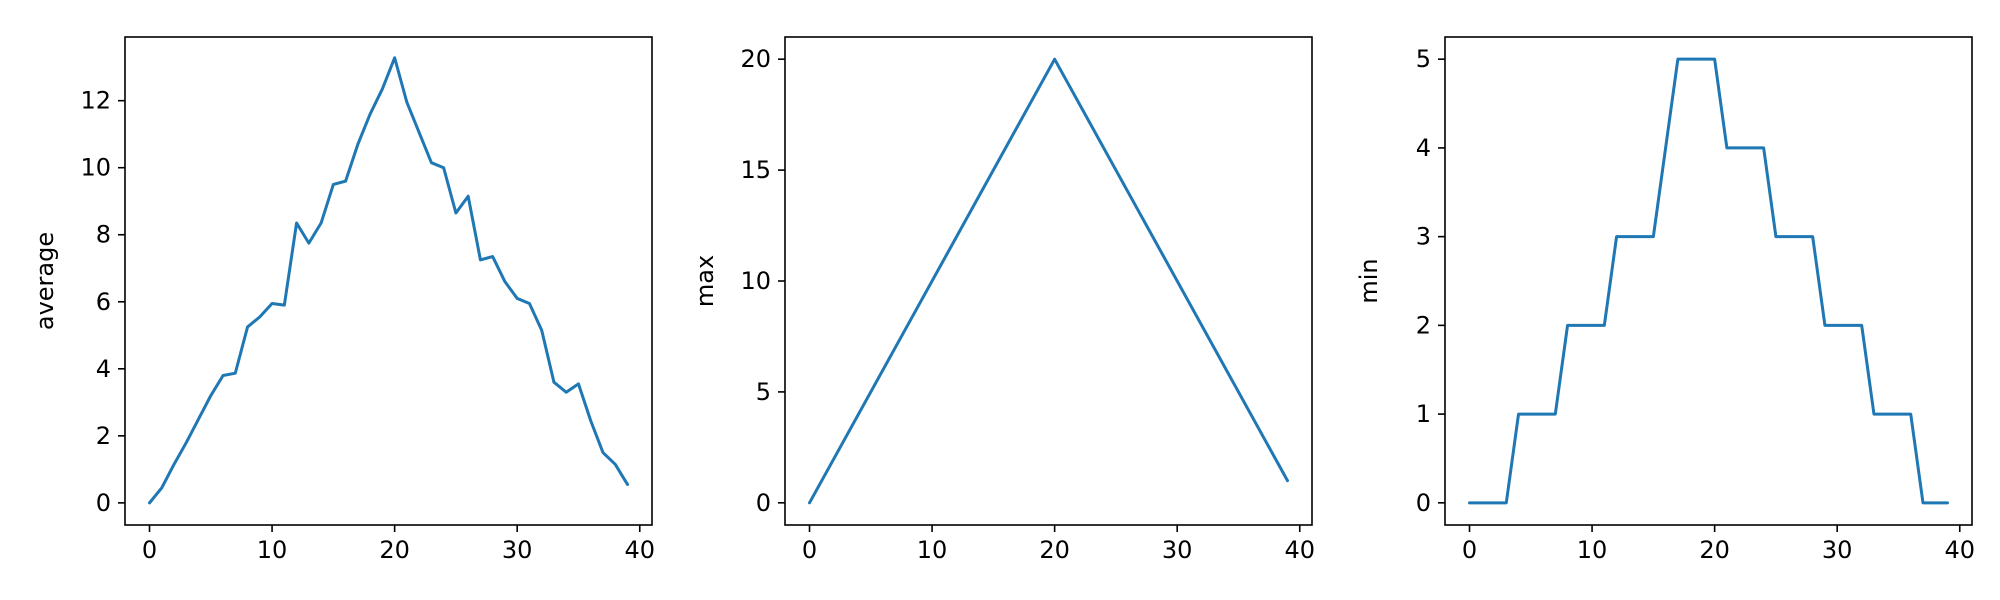 This screenshot has height=600, width=2000. I want to click on y-tick-label: 1, so click(1423, 414).